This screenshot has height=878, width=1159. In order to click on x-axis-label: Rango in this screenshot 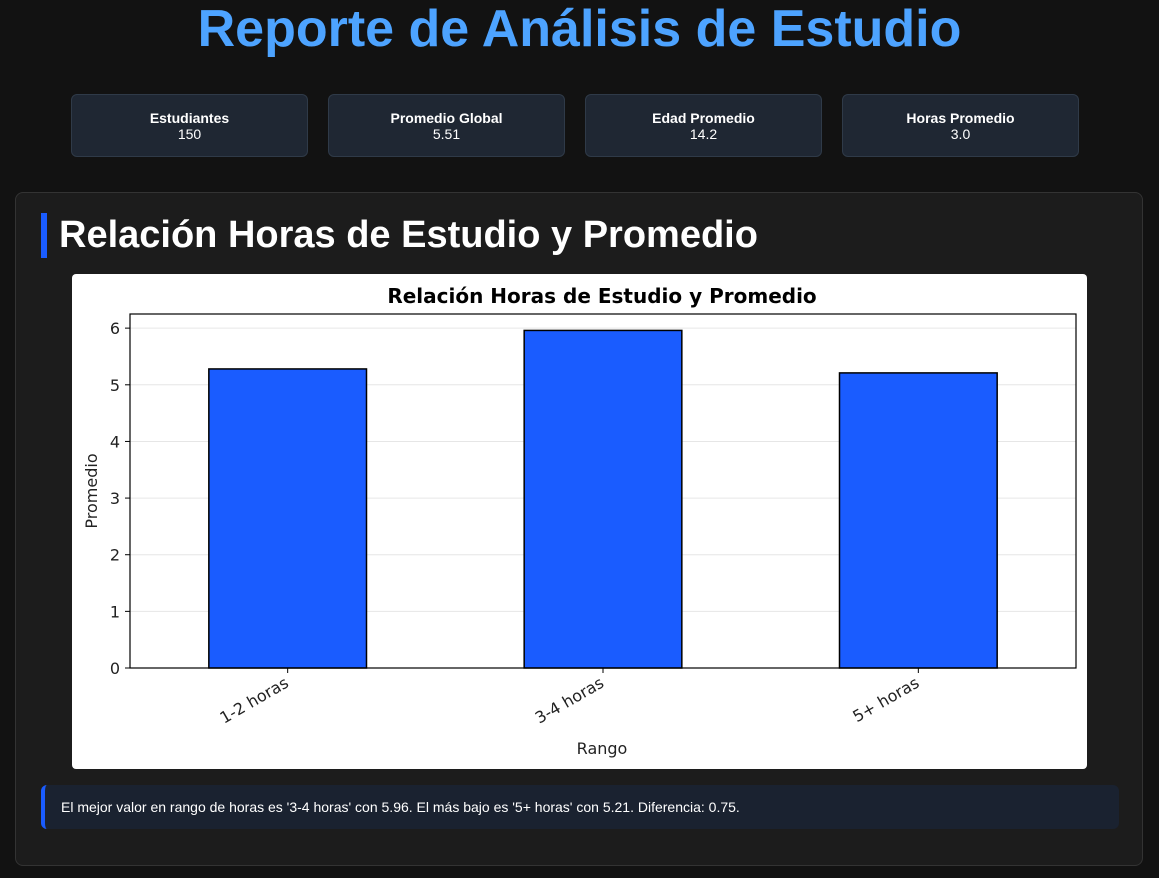, I will do `click(602, 748)`.